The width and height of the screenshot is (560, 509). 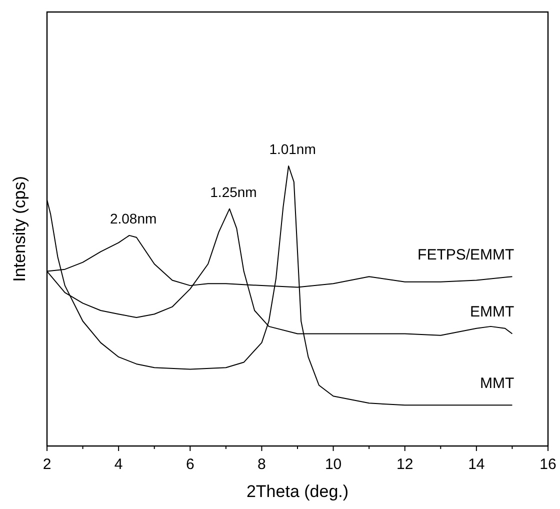 What do you see at coordinates (190, 464) in the screenshot?
I see `x-tick-label: 6` at bounding box center [190, 464].